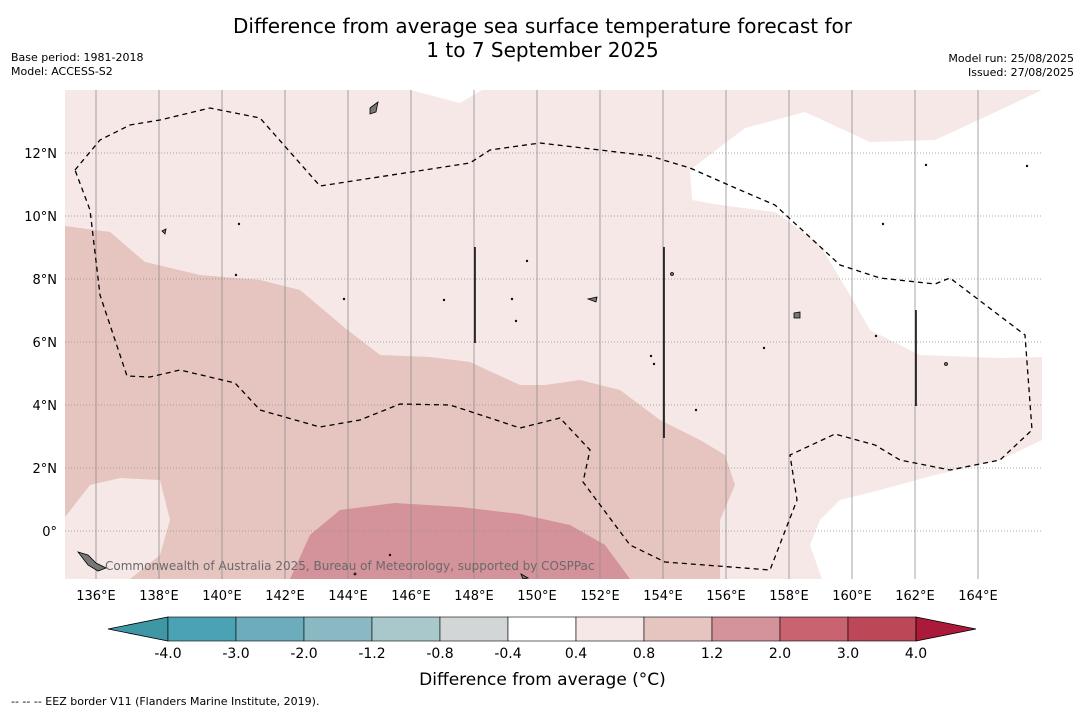  I want to click on neutral-region-east, so click(866, 224).